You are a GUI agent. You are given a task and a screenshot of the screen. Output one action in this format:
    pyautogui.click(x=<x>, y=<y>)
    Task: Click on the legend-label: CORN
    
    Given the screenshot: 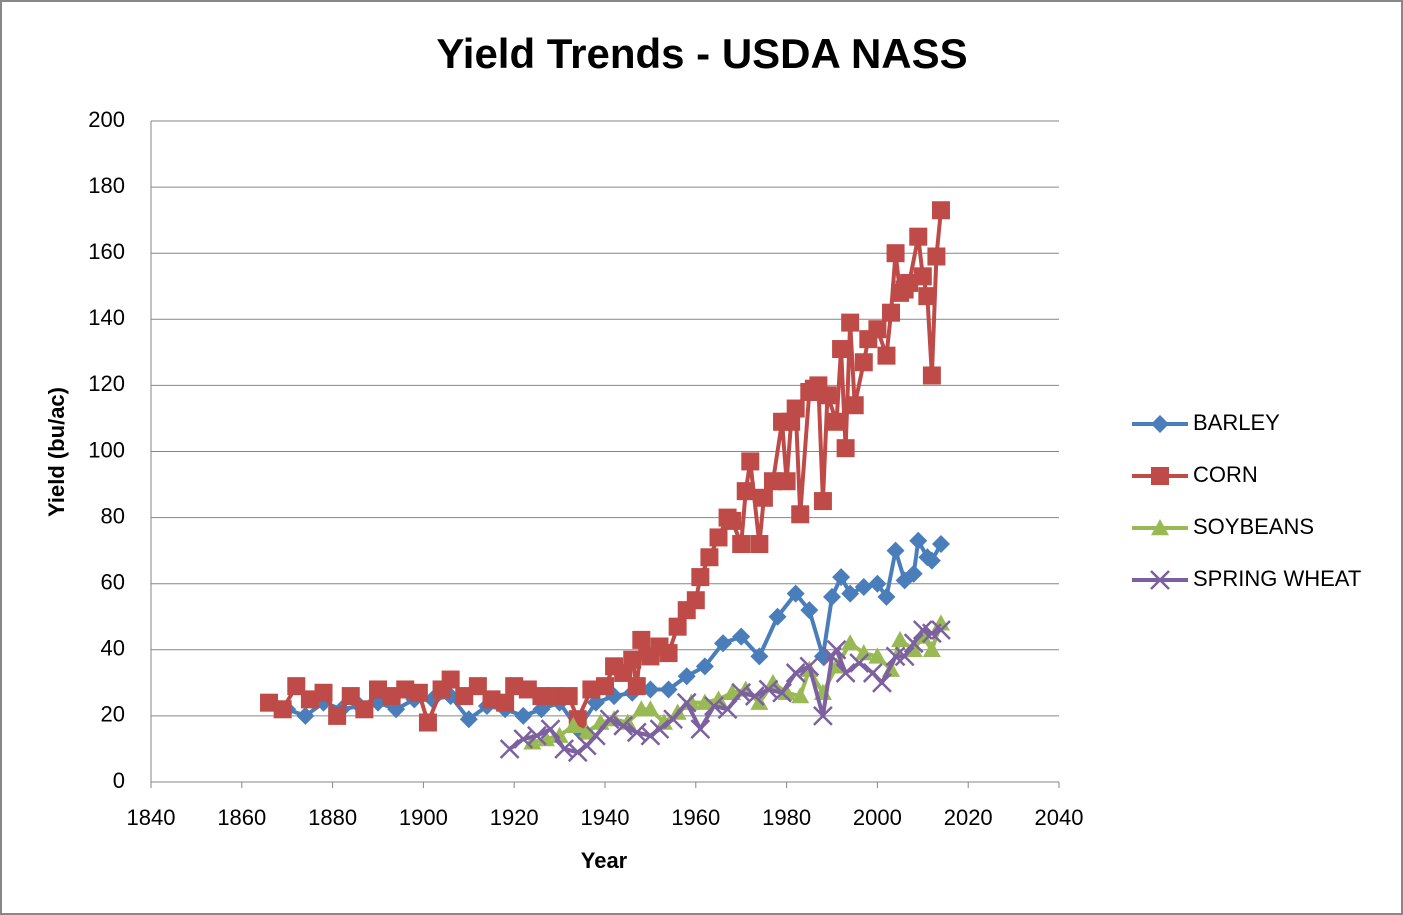 What is the action you would take?
    pyautogui.click(x=1225, y=474)
    